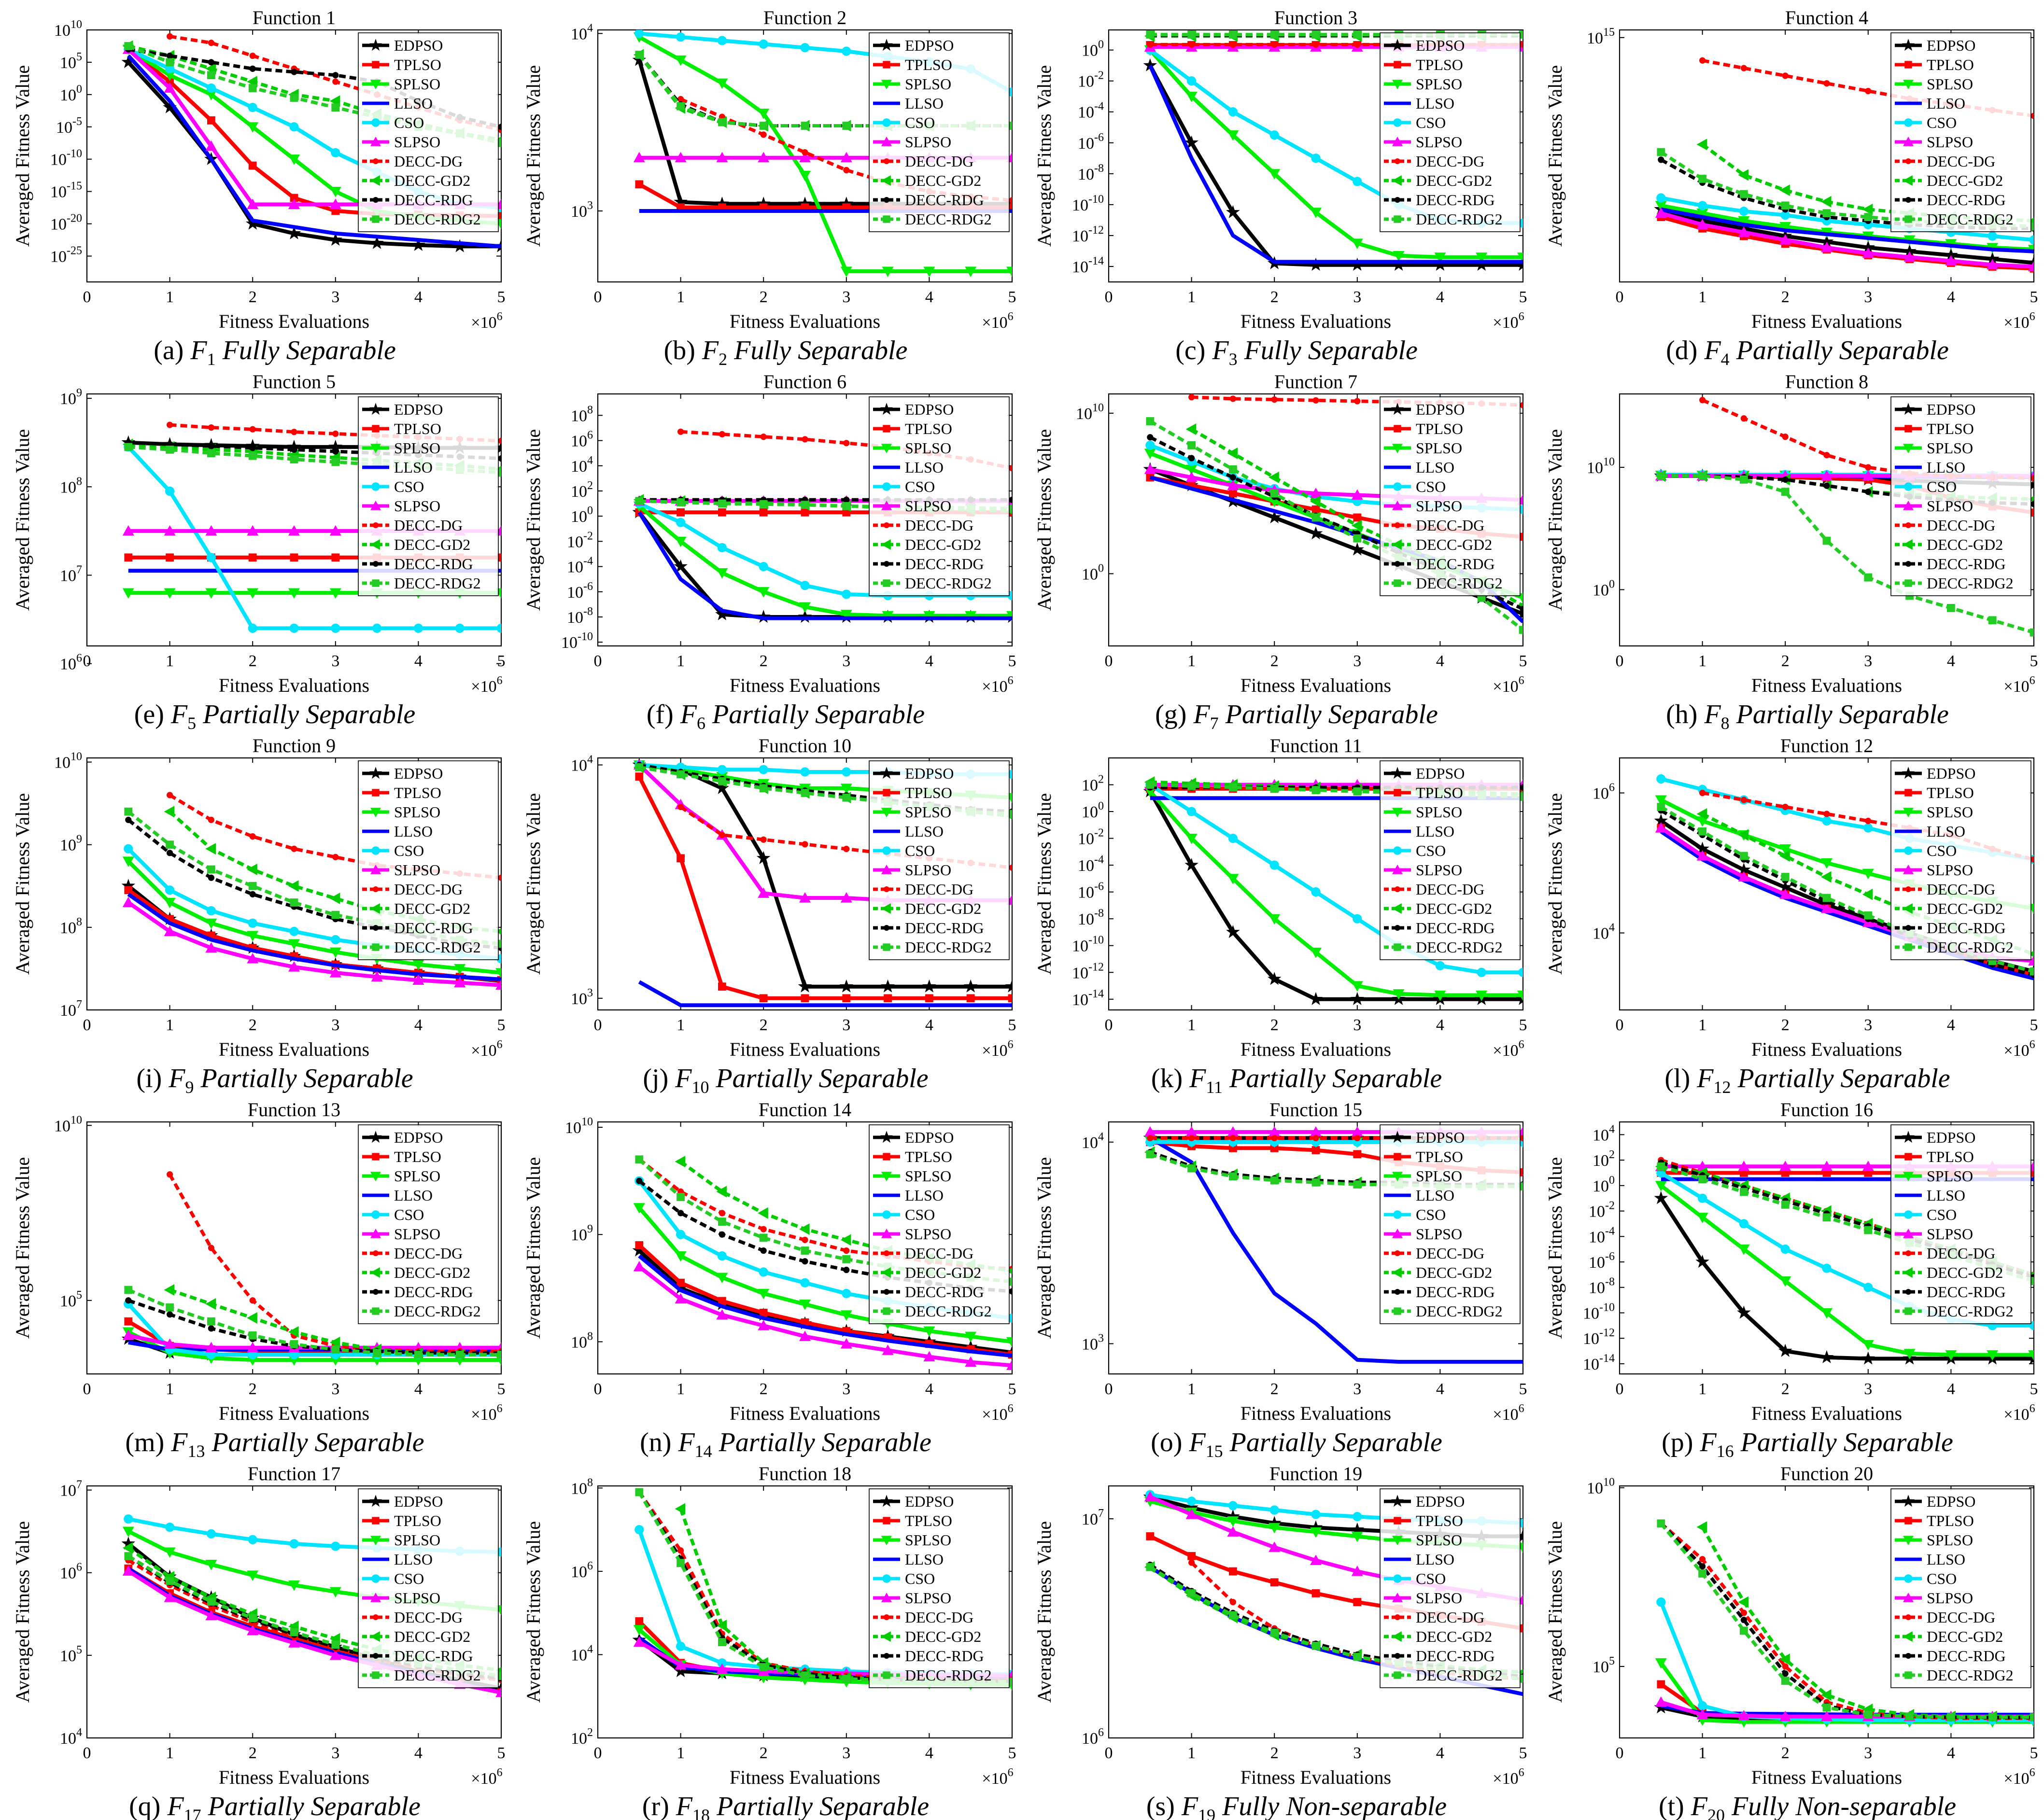 Image resolution: width=2044 pixels, height=1820 pixels. What do you see at coordinates (1786, 1025) in the screenshot?
I see `x-tick-label: 2` at bounding box center [1786, 1025].